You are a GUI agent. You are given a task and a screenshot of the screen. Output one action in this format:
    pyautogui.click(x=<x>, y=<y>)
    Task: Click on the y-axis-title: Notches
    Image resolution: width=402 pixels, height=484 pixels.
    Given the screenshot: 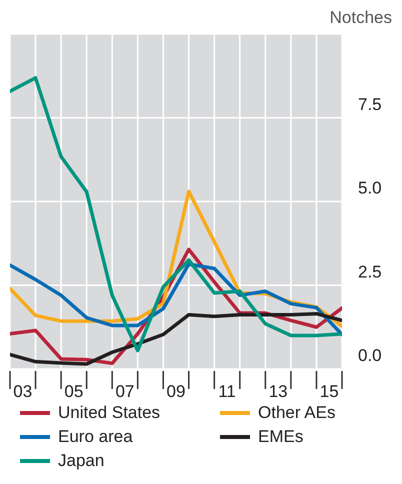 What is the action you would take?
    pyautogui.click(x=361, y=18)
    